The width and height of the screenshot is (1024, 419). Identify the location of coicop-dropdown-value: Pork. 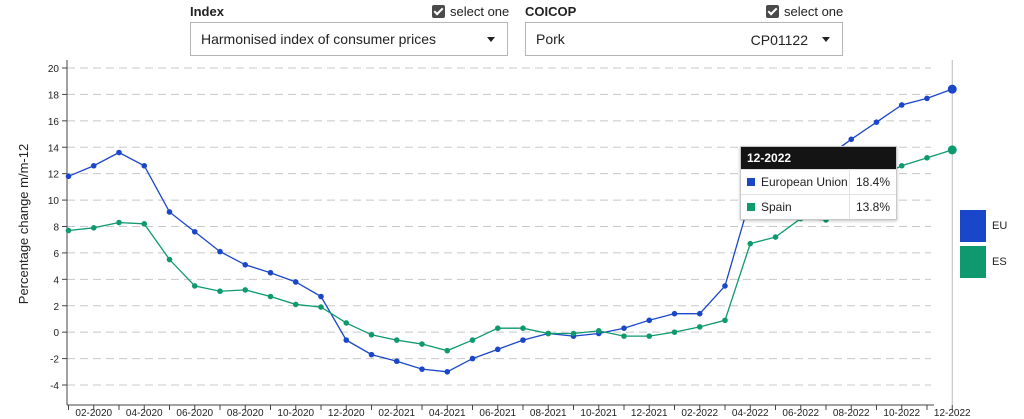
(550, 39).